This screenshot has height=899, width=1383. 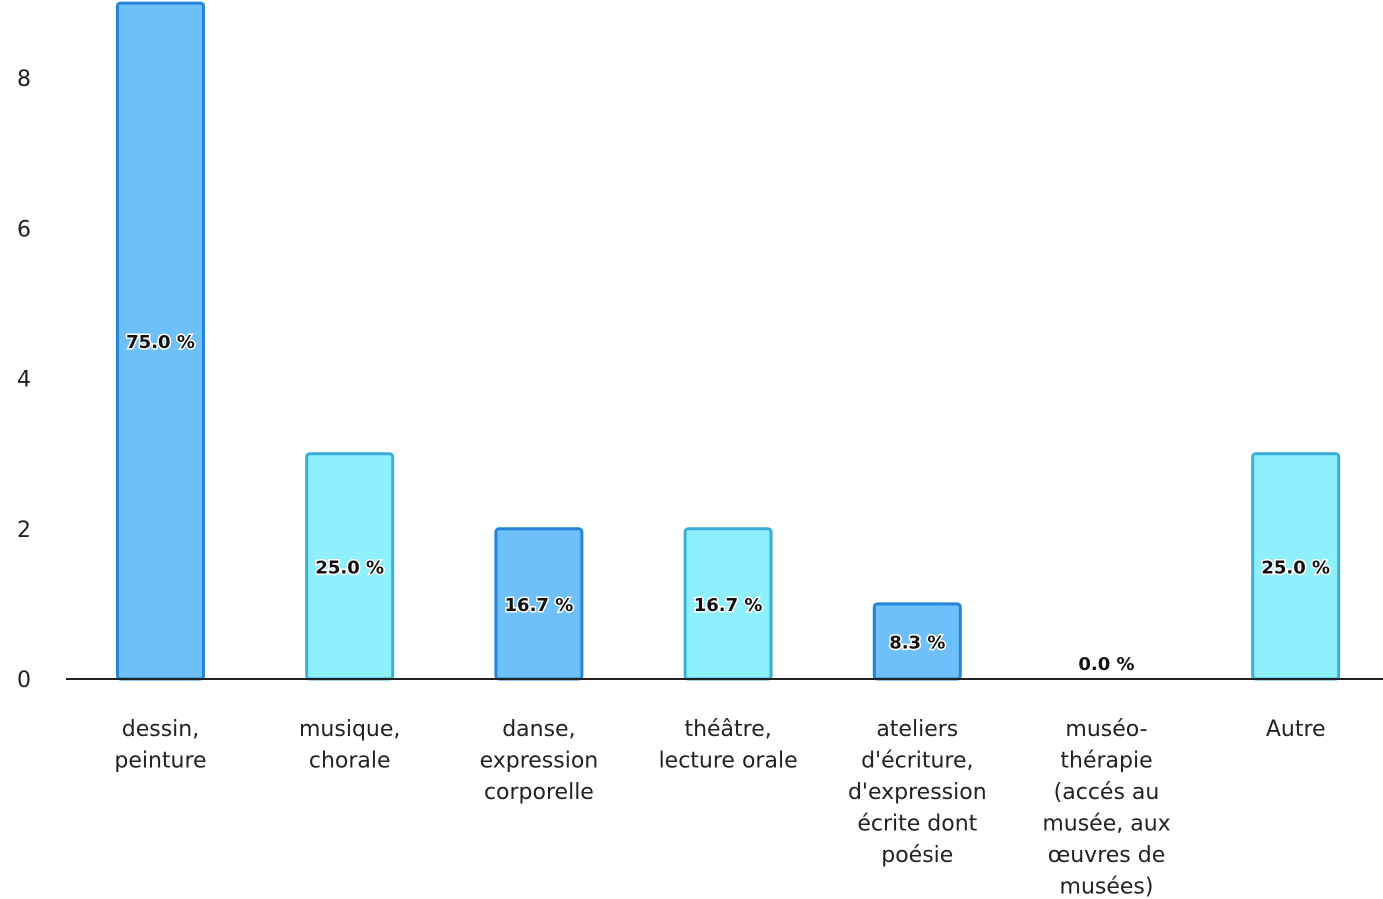 I want to click on x-category-label: dessin, peinture, so click(x=160, y=745).